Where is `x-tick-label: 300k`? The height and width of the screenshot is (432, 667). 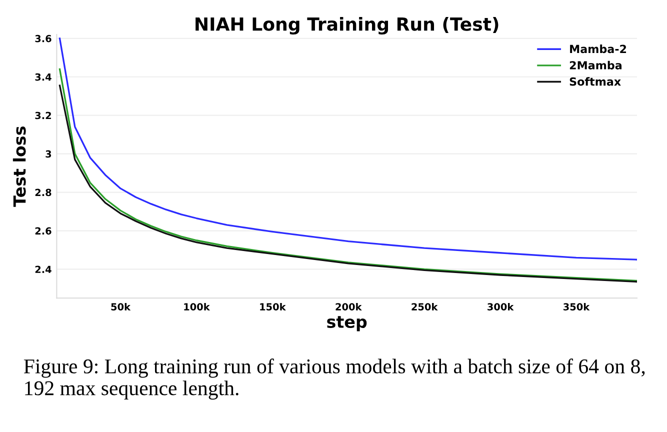 x-tick-label: 300k is located at coordinates (501, 306).